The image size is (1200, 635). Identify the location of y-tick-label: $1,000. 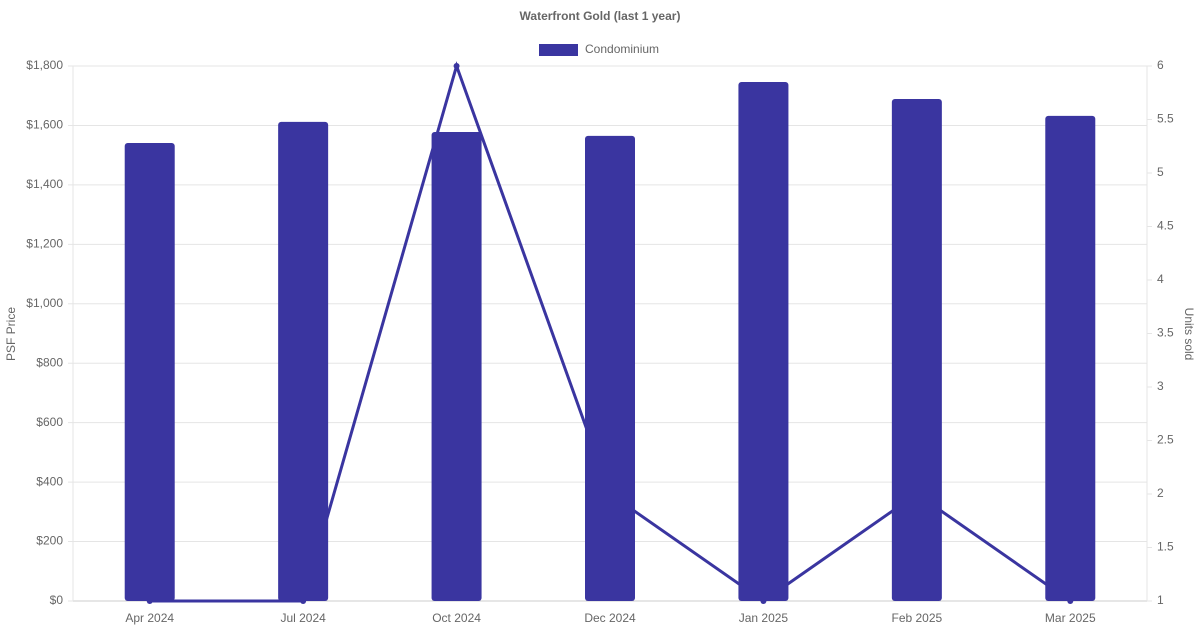
(44, 303).